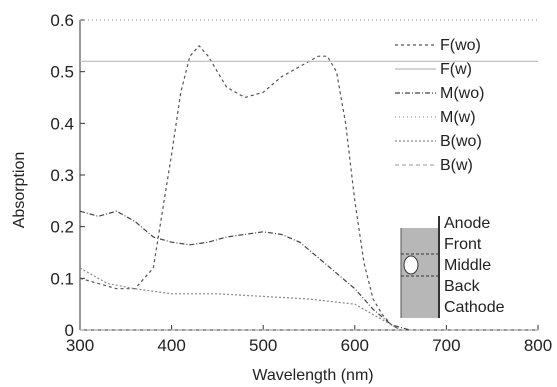 Image resolution: width=557 pixels, height=387 pixels. Describe the element at coordinates (62, 123) in the screenshot. I see `y-tick-label: 0.4` at that location.